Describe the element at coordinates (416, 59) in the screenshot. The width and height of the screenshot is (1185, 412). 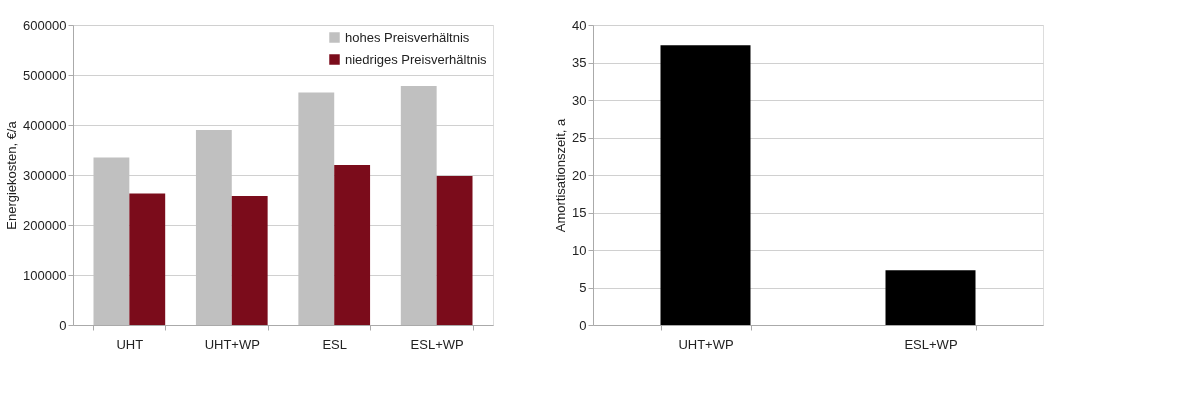
I see `legend-label: niedriges Preisverhältnis` at that location.